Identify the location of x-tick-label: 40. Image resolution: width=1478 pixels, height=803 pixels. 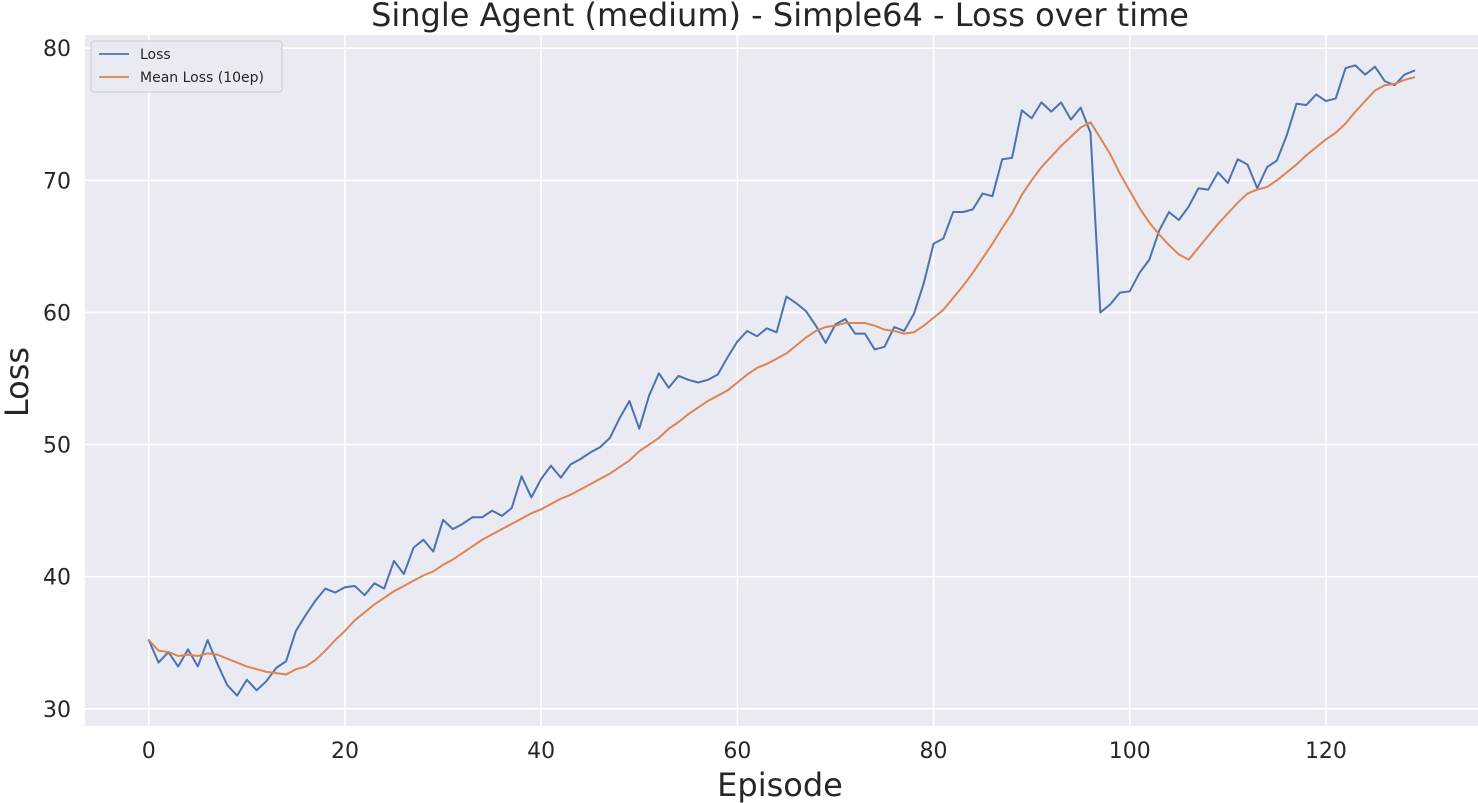
(541, 751).